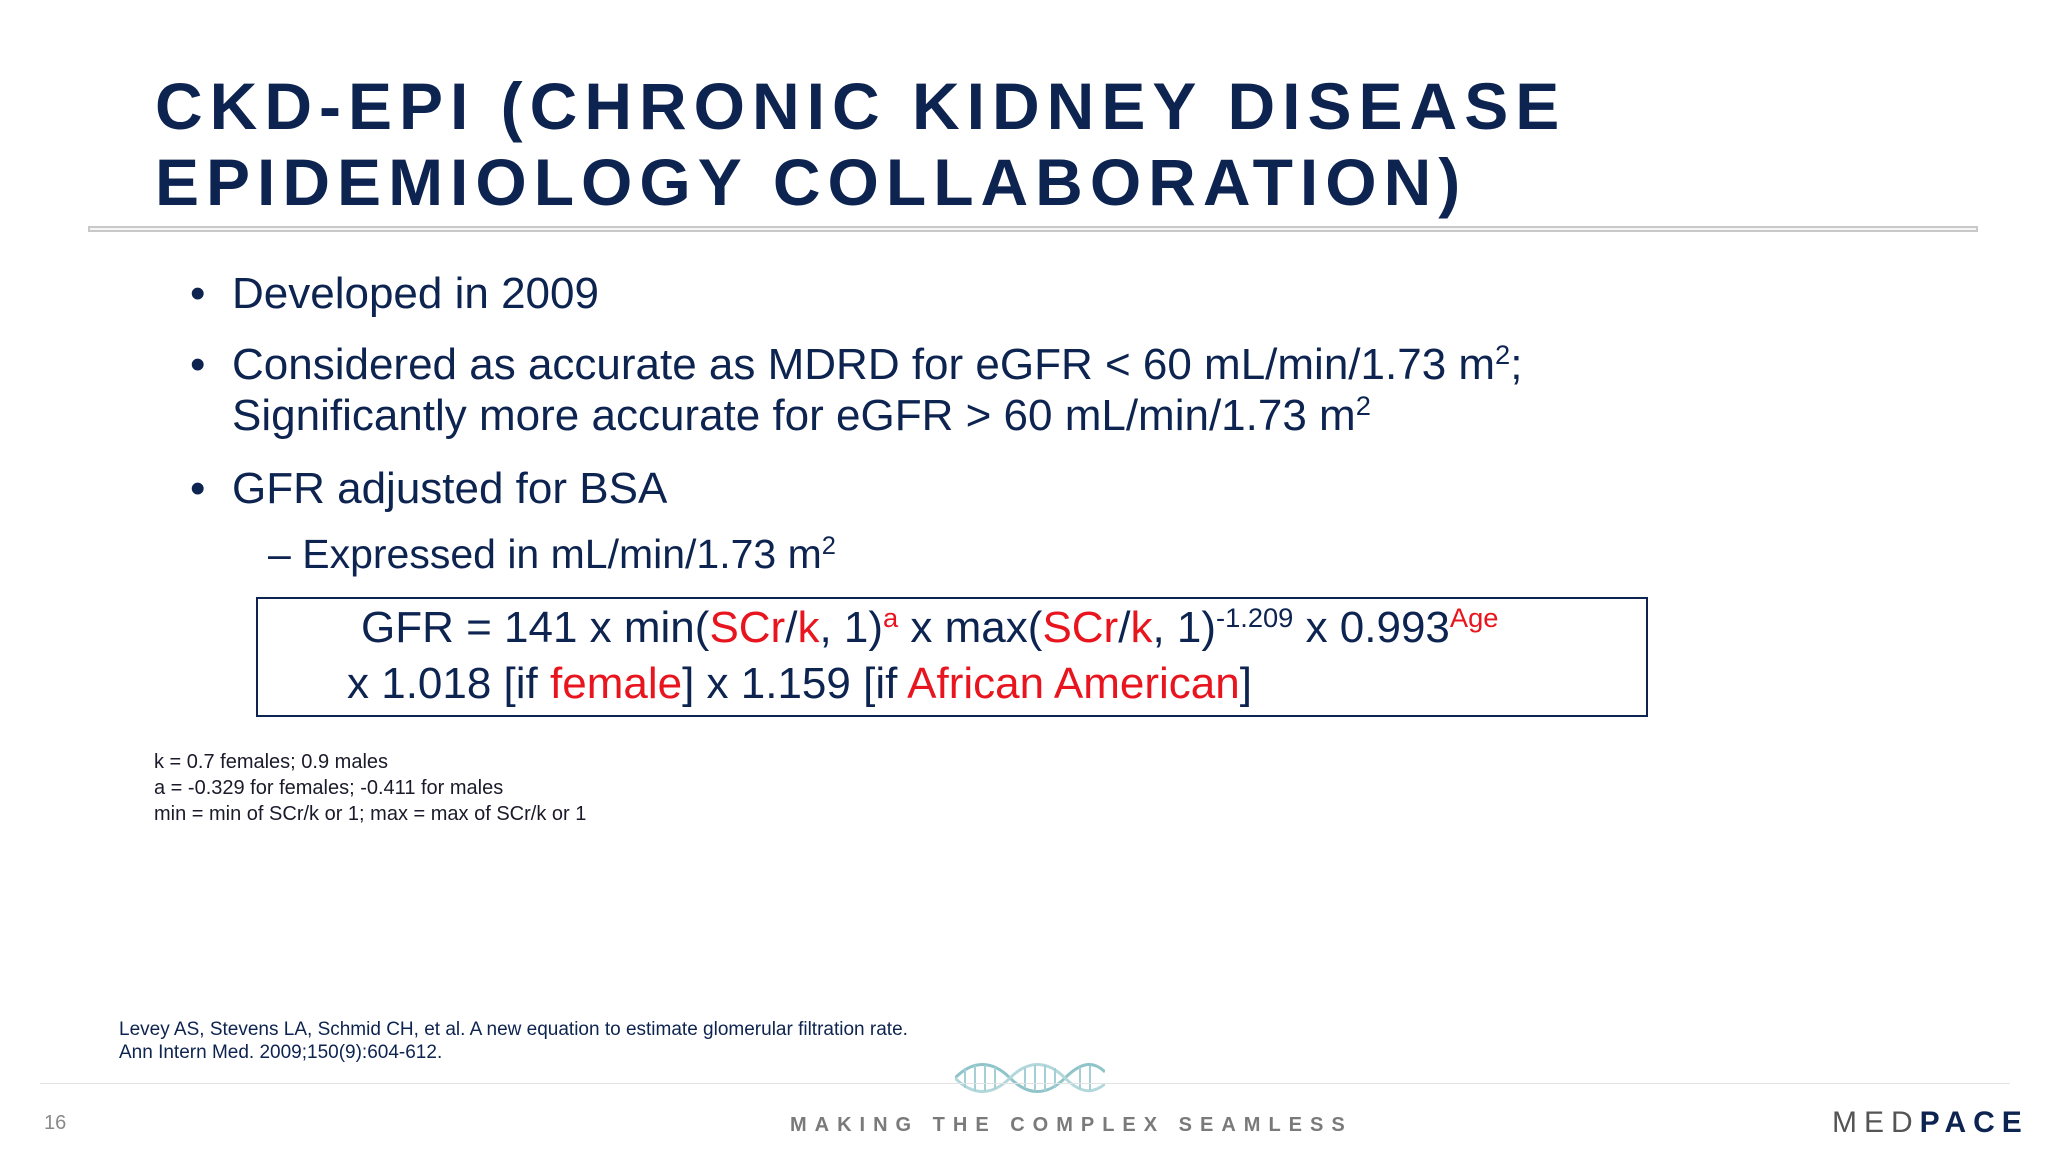 This screenshot has width=2048, height=1152. I want to click on title-divider, so click(1033, 229).